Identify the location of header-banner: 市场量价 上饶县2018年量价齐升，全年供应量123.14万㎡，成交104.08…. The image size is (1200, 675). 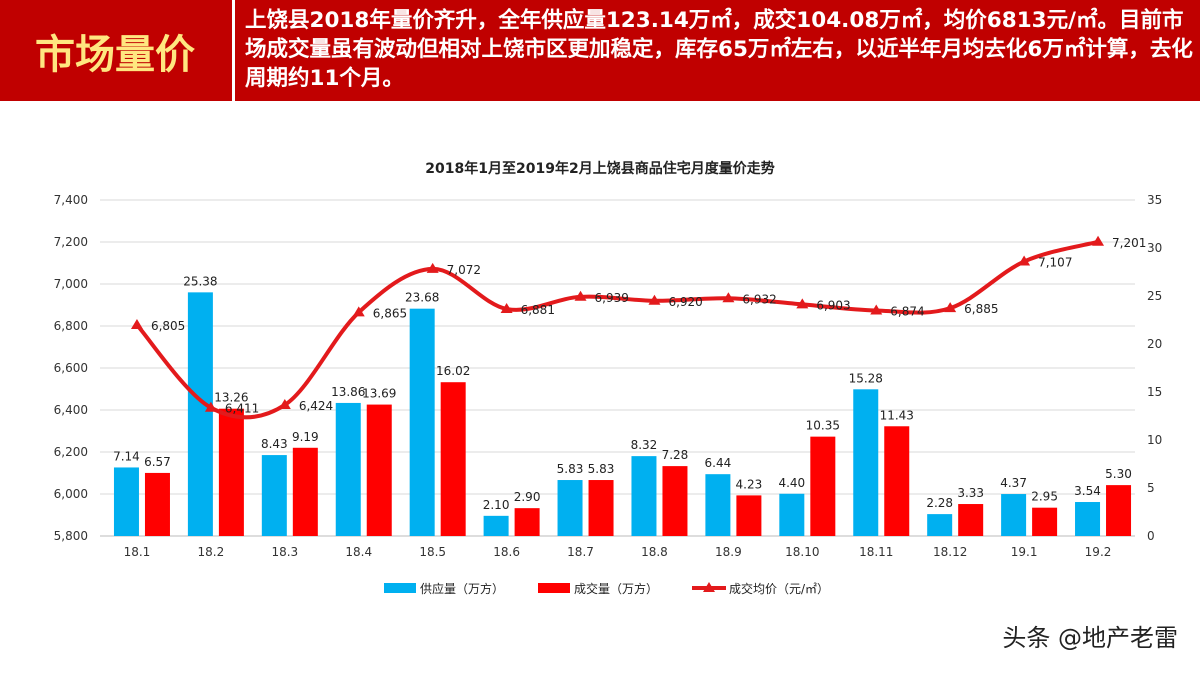
(600, 50).